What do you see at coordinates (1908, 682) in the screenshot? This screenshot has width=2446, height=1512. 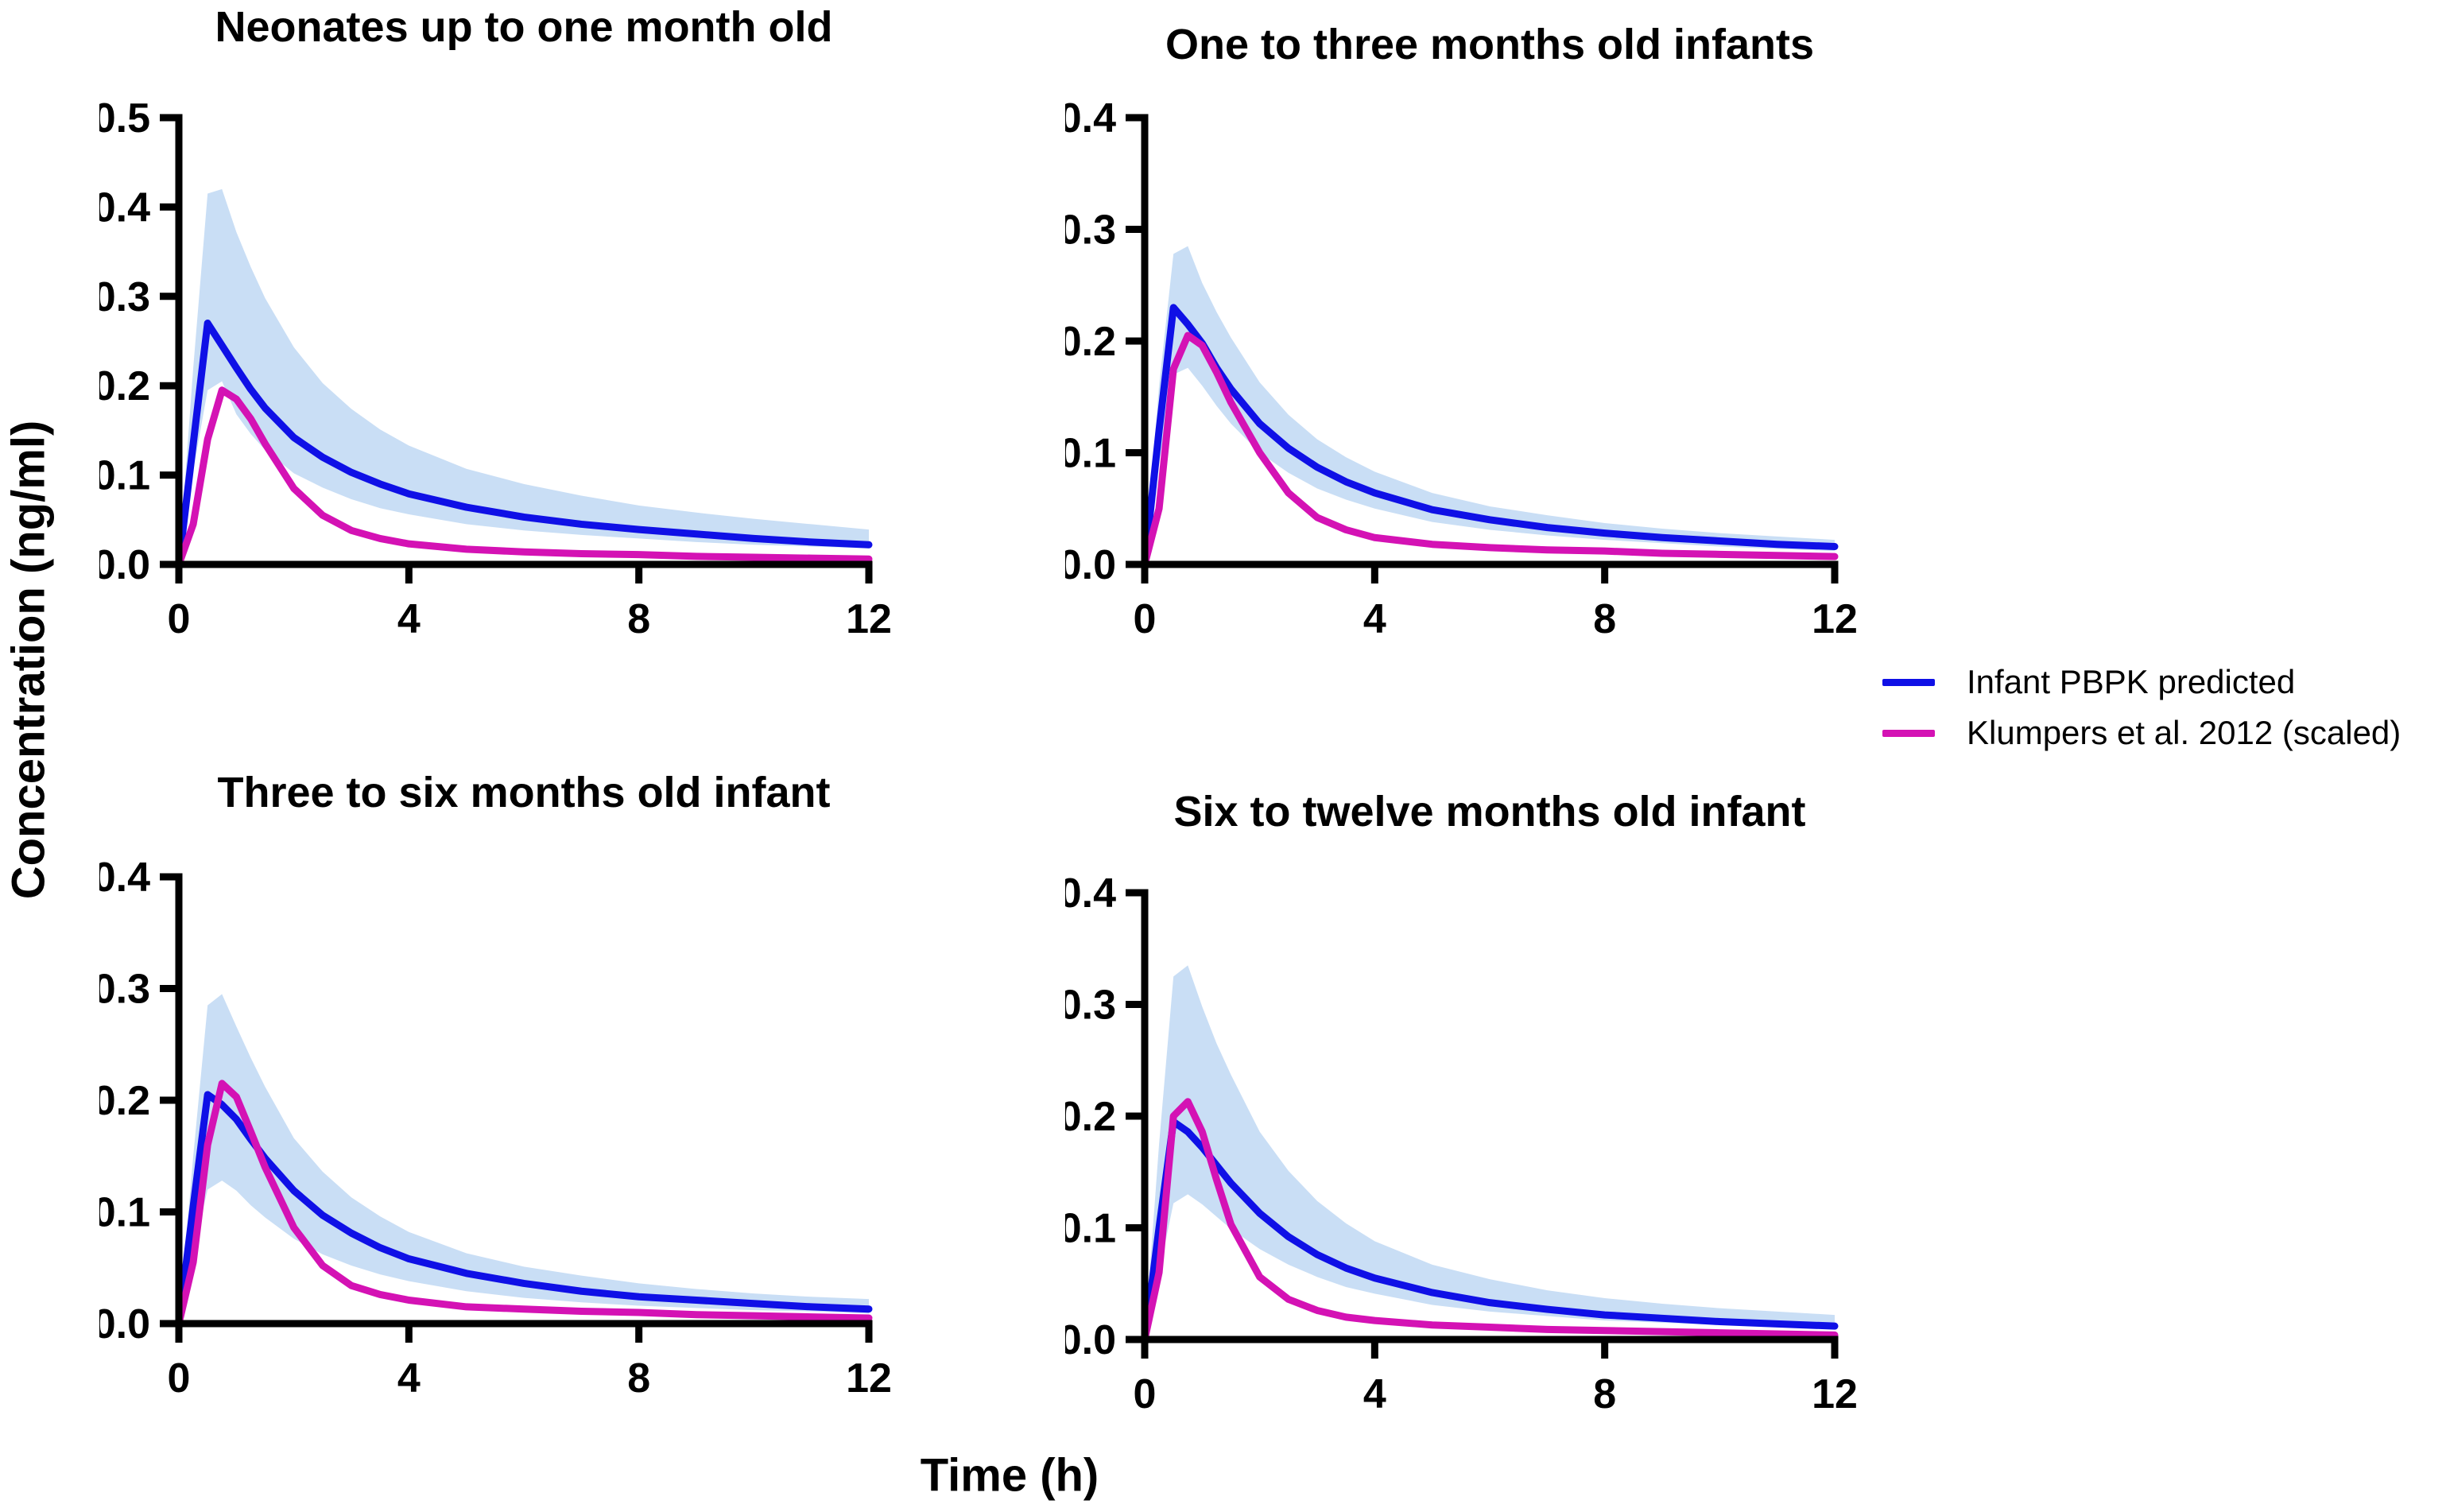 I see `pbpk-legend-line-icon` at bounding box center [1908, 682].